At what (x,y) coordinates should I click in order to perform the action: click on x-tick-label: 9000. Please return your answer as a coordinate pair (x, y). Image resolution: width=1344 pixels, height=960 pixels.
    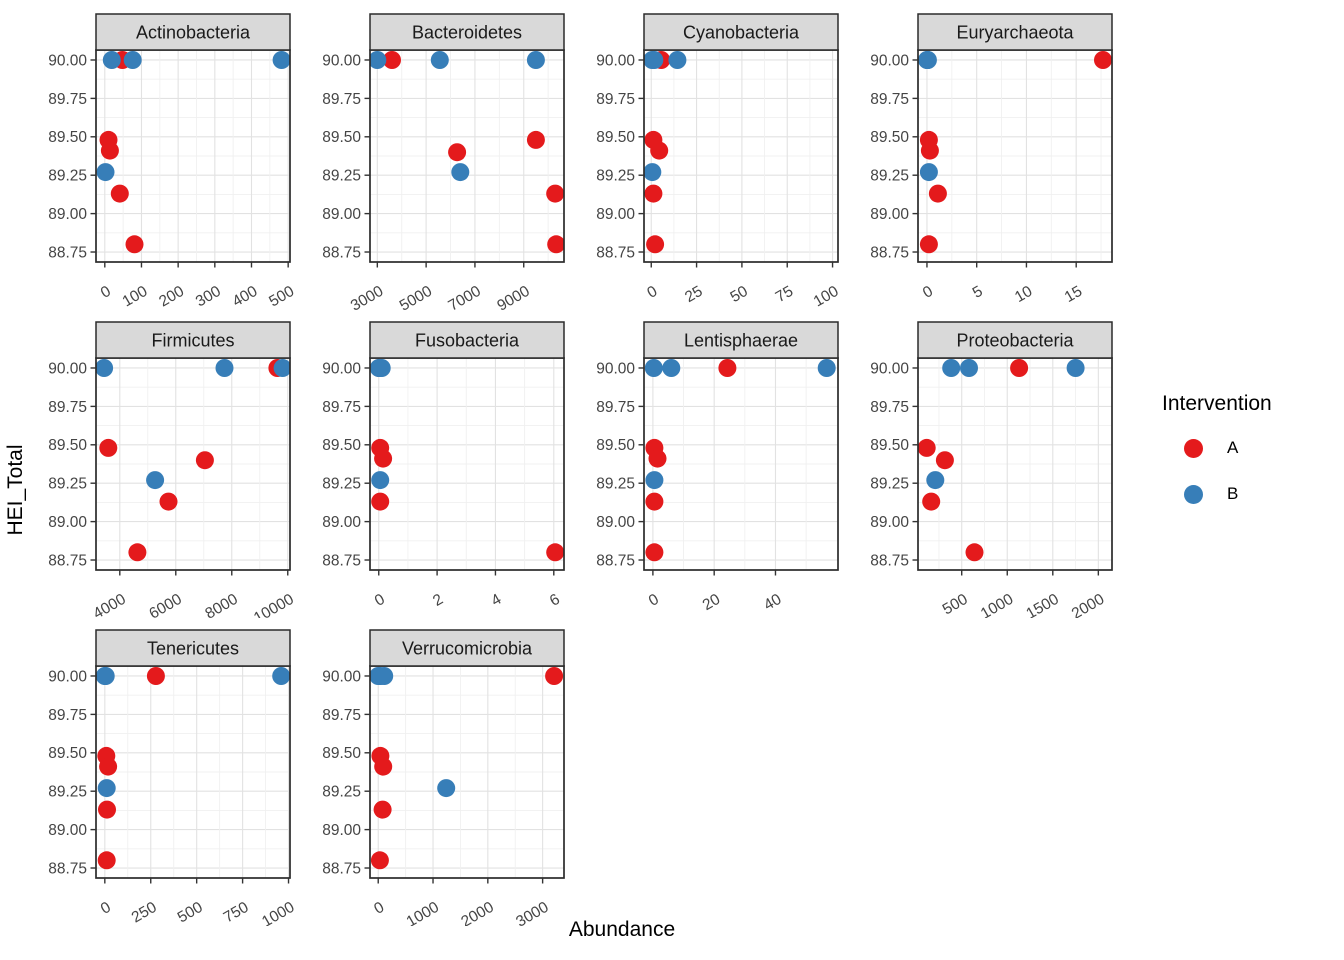
    Looking at the image, I should click on (513, 296).